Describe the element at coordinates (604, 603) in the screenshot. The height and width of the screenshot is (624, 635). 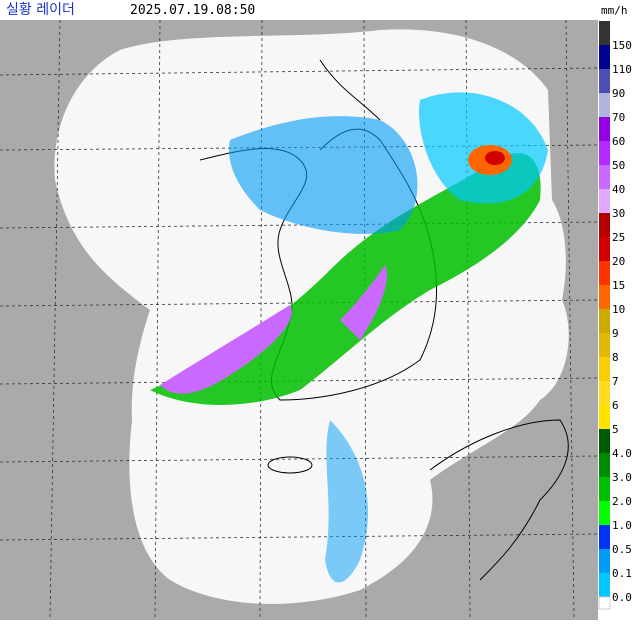
I see `legend-swatch-bottom` at that location.